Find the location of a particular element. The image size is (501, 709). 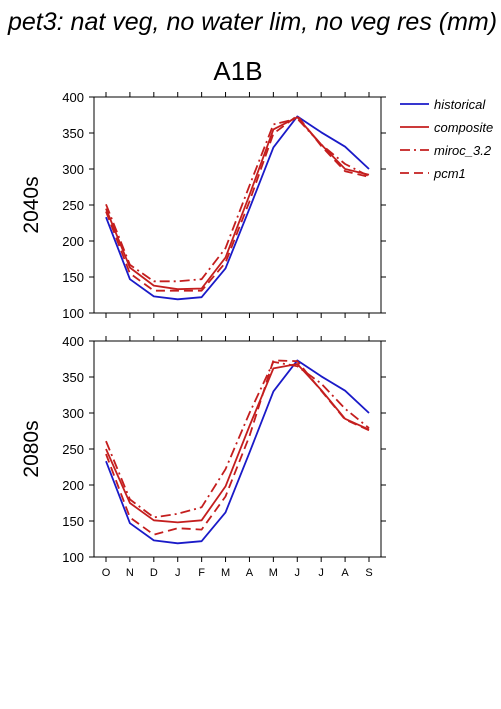

legend-label: historical is located at coordinates (460, 104).